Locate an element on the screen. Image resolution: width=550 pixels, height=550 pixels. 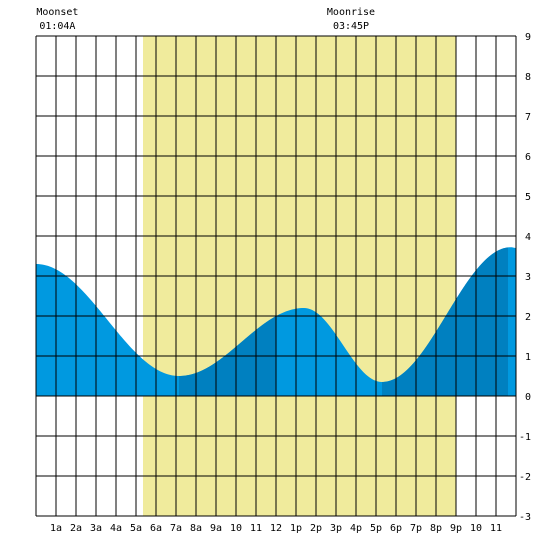
y-tick-label: -3 is located at coordinates (525, 517).